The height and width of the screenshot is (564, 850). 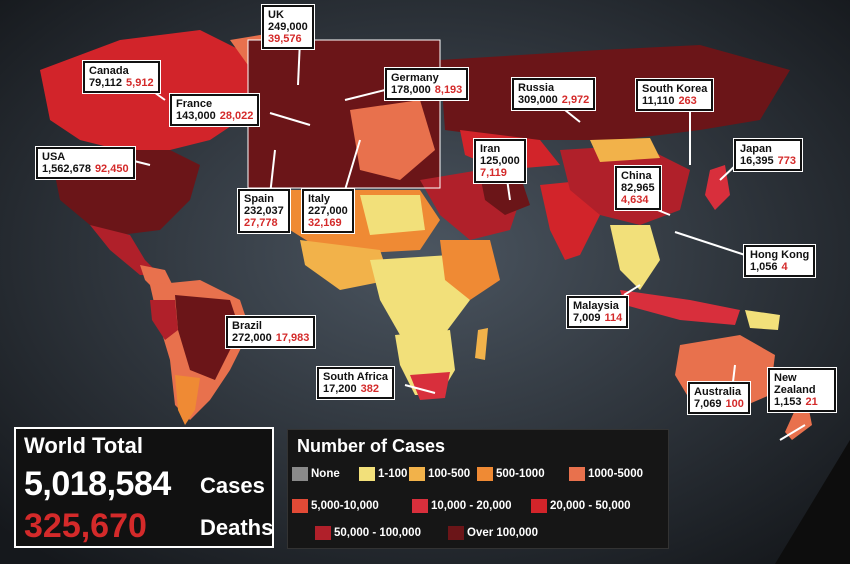 What do you see at coordinates (54, 157) in the screenshot?
I see `callout-name: USA` at bounding box center [54, 157].